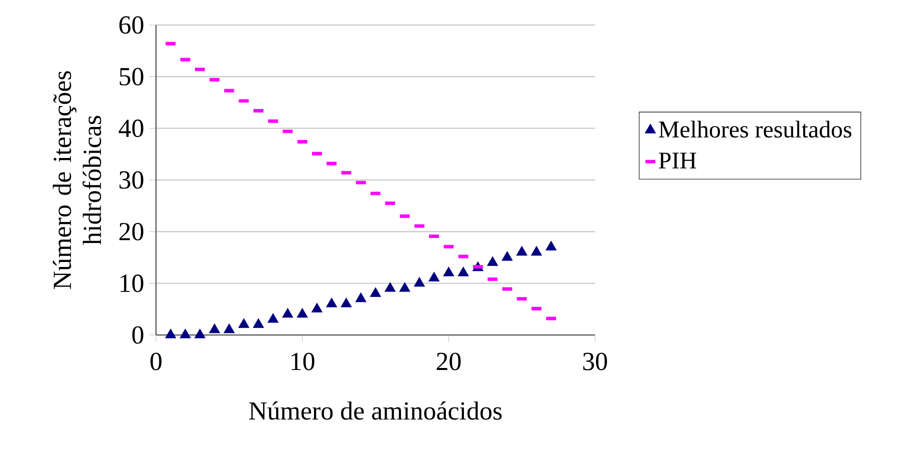  What do you see at coordinates (132, 77) in the screenshot?
I see `y-tick-label: 50` at bounding box center [132, 77].